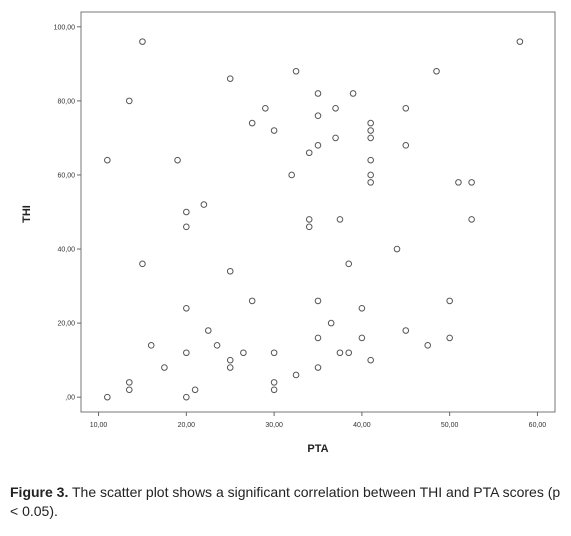  What do you see at coordinates (65, 27) in the screenshot?
I see `y-tick-label: 100,00` at bounding box center [65, 27].